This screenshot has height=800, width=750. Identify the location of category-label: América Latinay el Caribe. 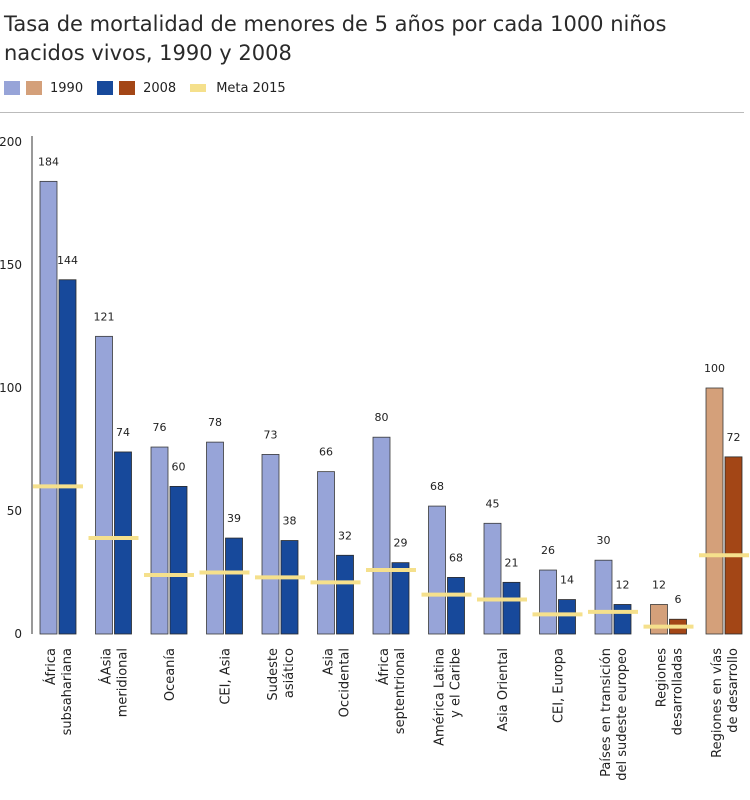
(448, 697).